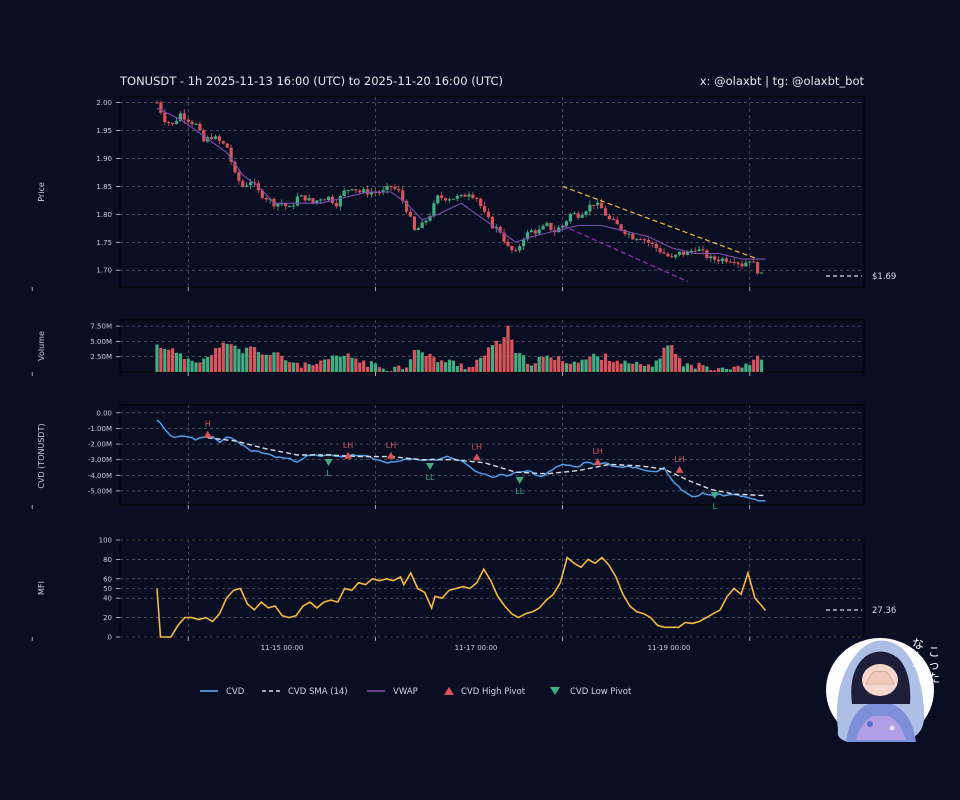 The width and height of the screenshot is (960, 800). What do you see at coordinates (918, 657) in the screenshot?
I see `sticker-char: ん` at bounding box center [918, 657].